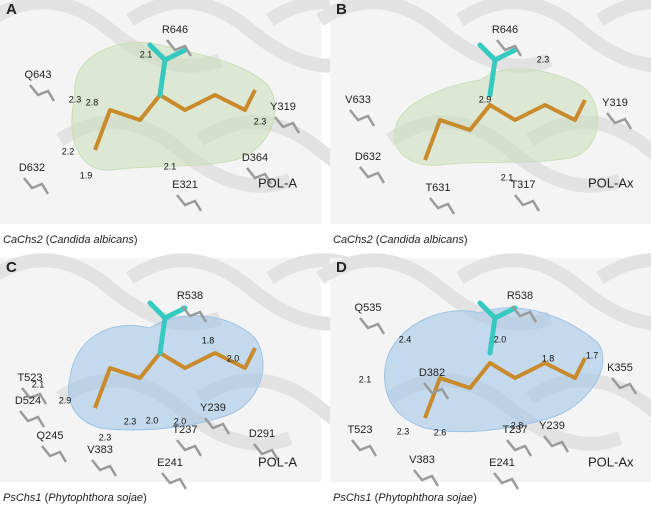  Describe the element at coordinates (405, 339) in the screenshot. I see `distance-label: 2.4` at that location.